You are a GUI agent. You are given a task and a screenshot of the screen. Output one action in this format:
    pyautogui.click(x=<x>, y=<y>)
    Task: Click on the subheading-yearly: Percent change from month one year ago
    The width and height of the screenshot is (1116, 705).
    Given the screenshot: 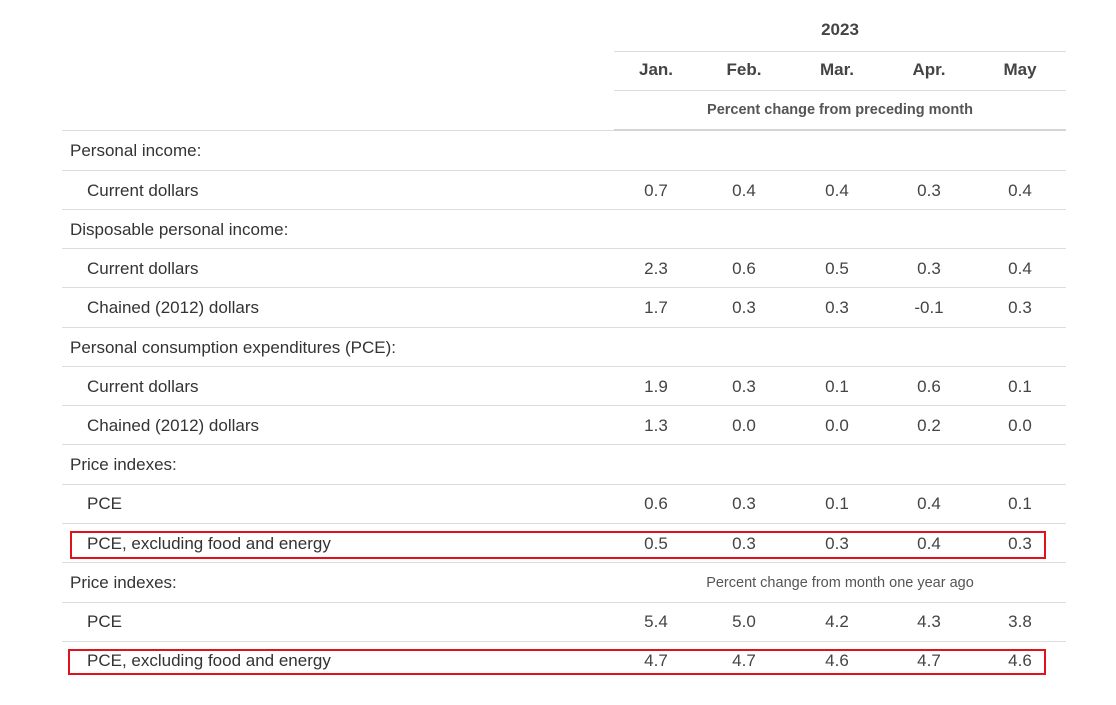 What is the action you would take?
    pyautogui.click(x=840, y=583)
    